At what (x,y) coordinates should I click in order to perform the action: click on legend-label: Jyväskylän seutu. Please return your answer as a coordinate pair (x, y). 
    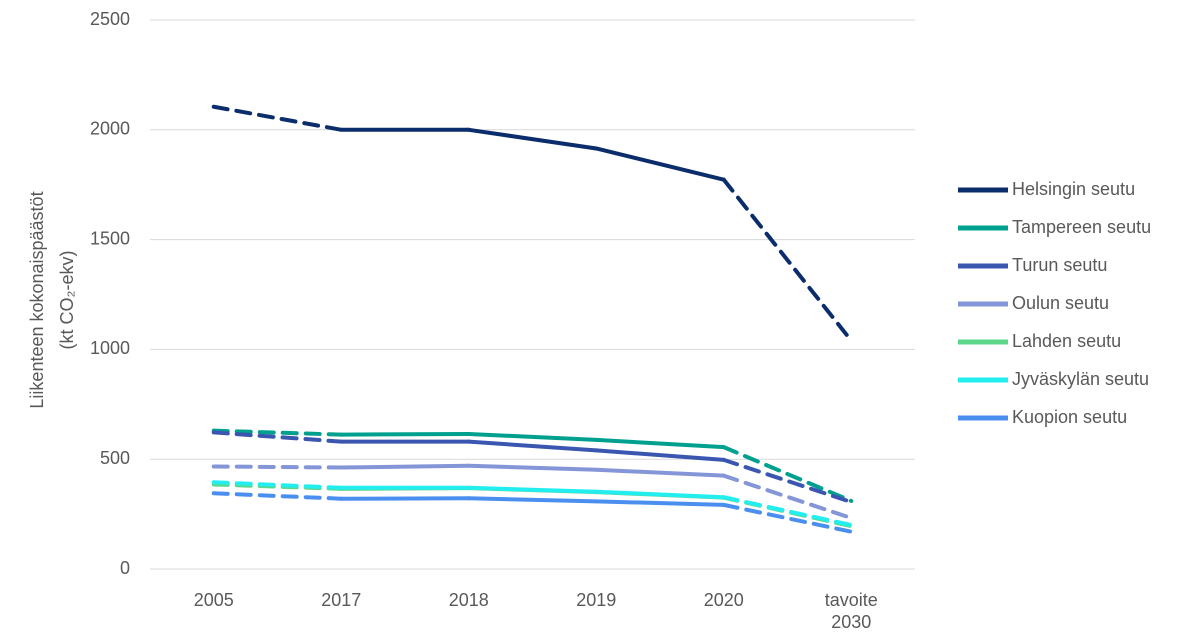
    Looking at the image, I should click on (1080, 379).